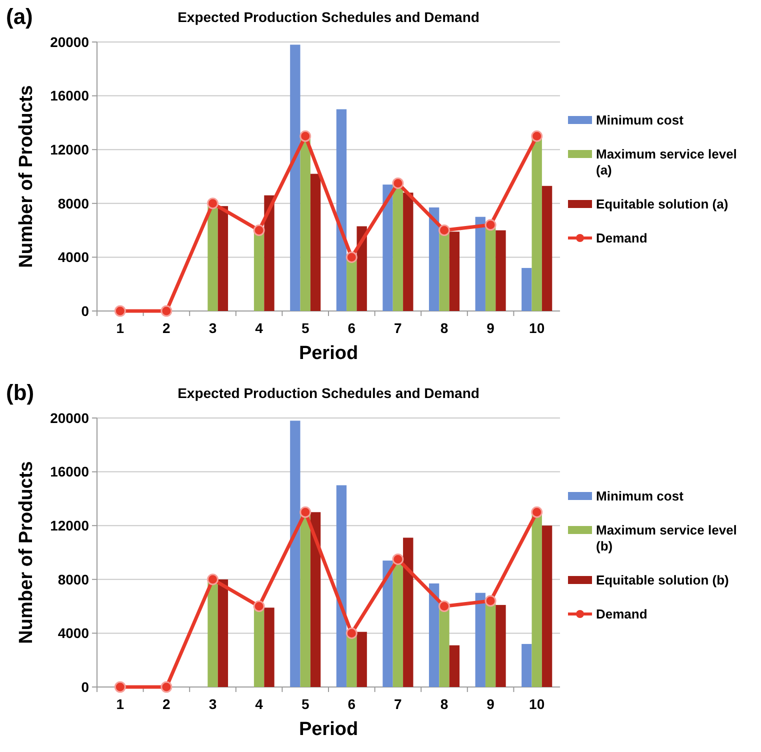 Image resolution: width=761 pixels, height=752 pixels. Describe the element at coordinates (19, 16) in the screenshot. I see `text: (a)` at that location.